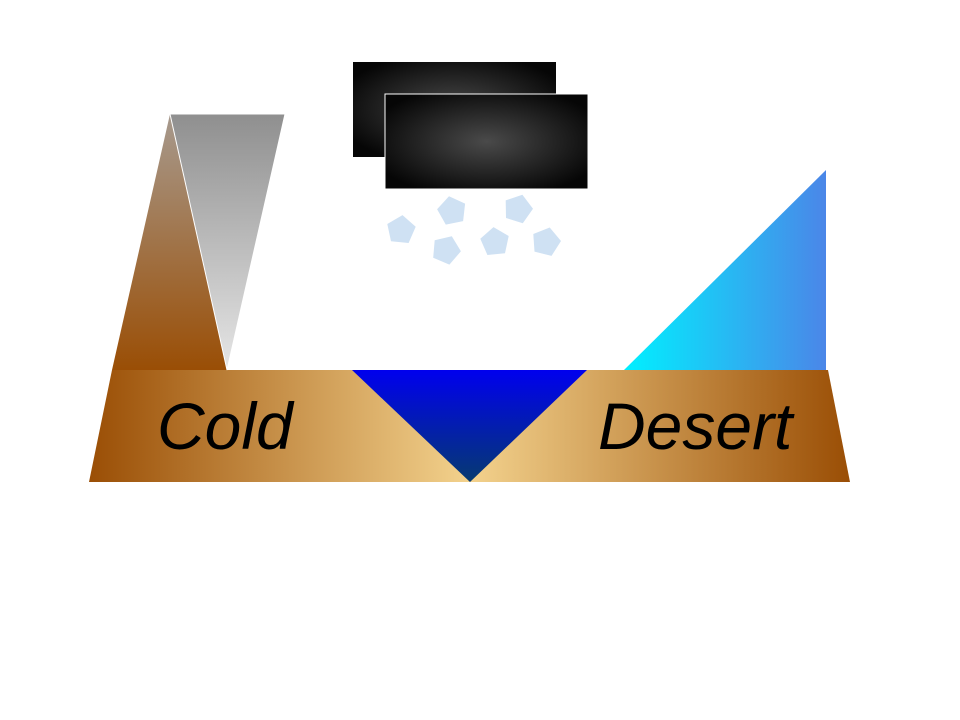 This screenshot has height=720, width=960. Describe the element at coordinates (696, 426) in the screenshot. I see `label-desert: Desert` at that location.